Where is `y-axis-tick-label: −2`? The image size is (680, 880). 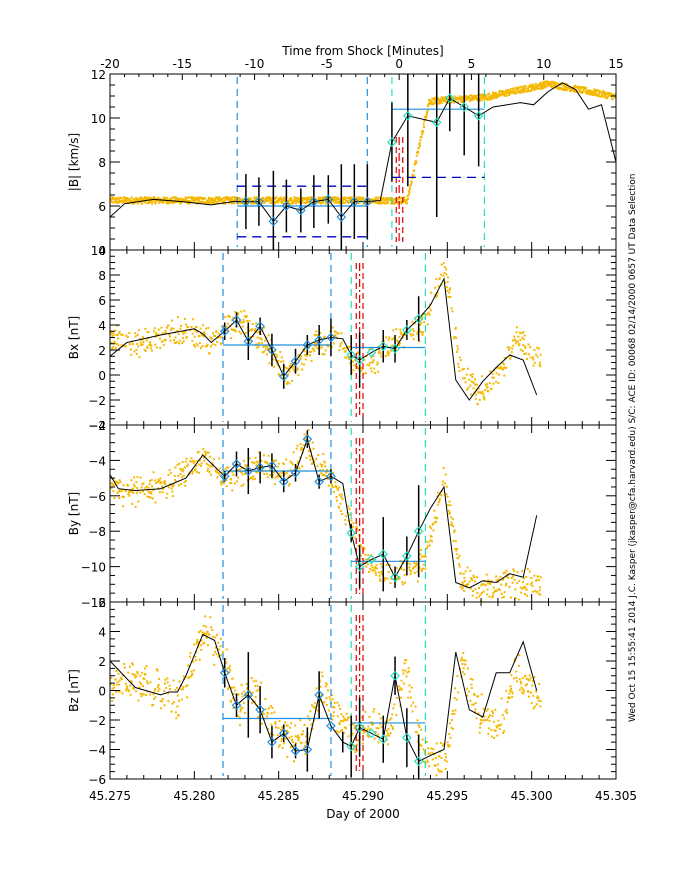 y-axis-tick-label: −2 is located at coordinates (97, 426).